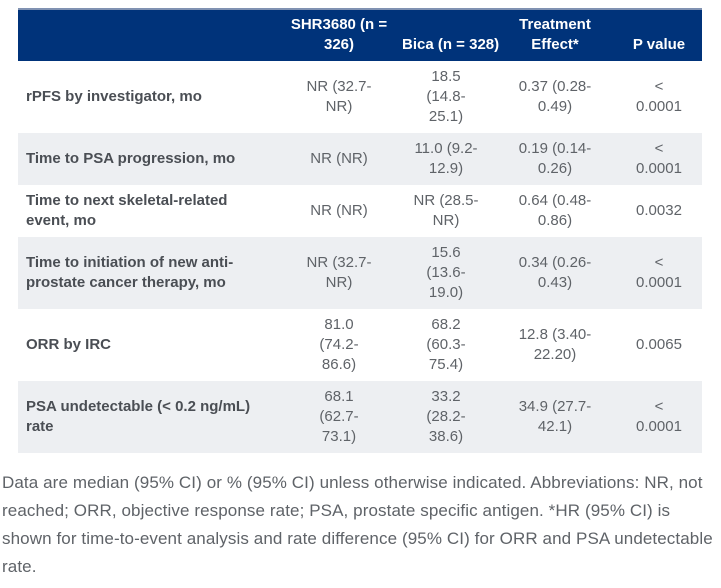  What do you see at coordinates (446, 344) in the screenshot?
I see `bica-value-cell: 68.2 (60.3- 75.4)` at bounding box center [446, 344].